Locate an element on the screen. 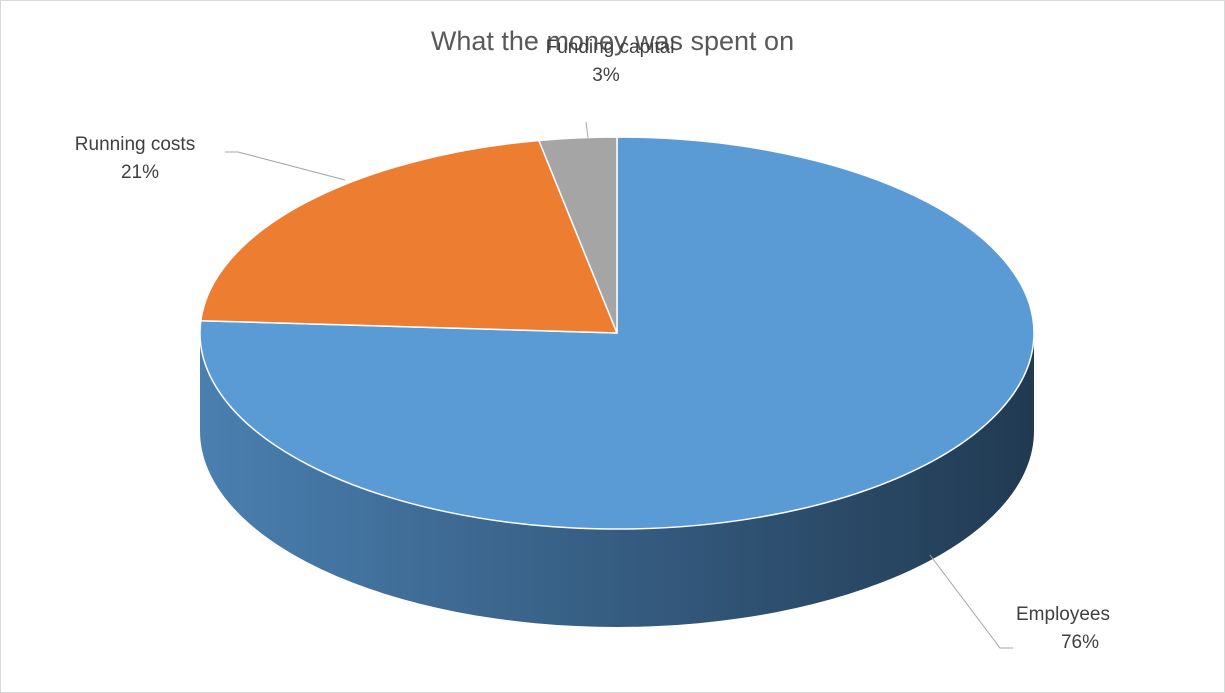 This screenshot has width=1225, height=693. data-label-employees-percent: 76% is located at coordinates (1080, 642).